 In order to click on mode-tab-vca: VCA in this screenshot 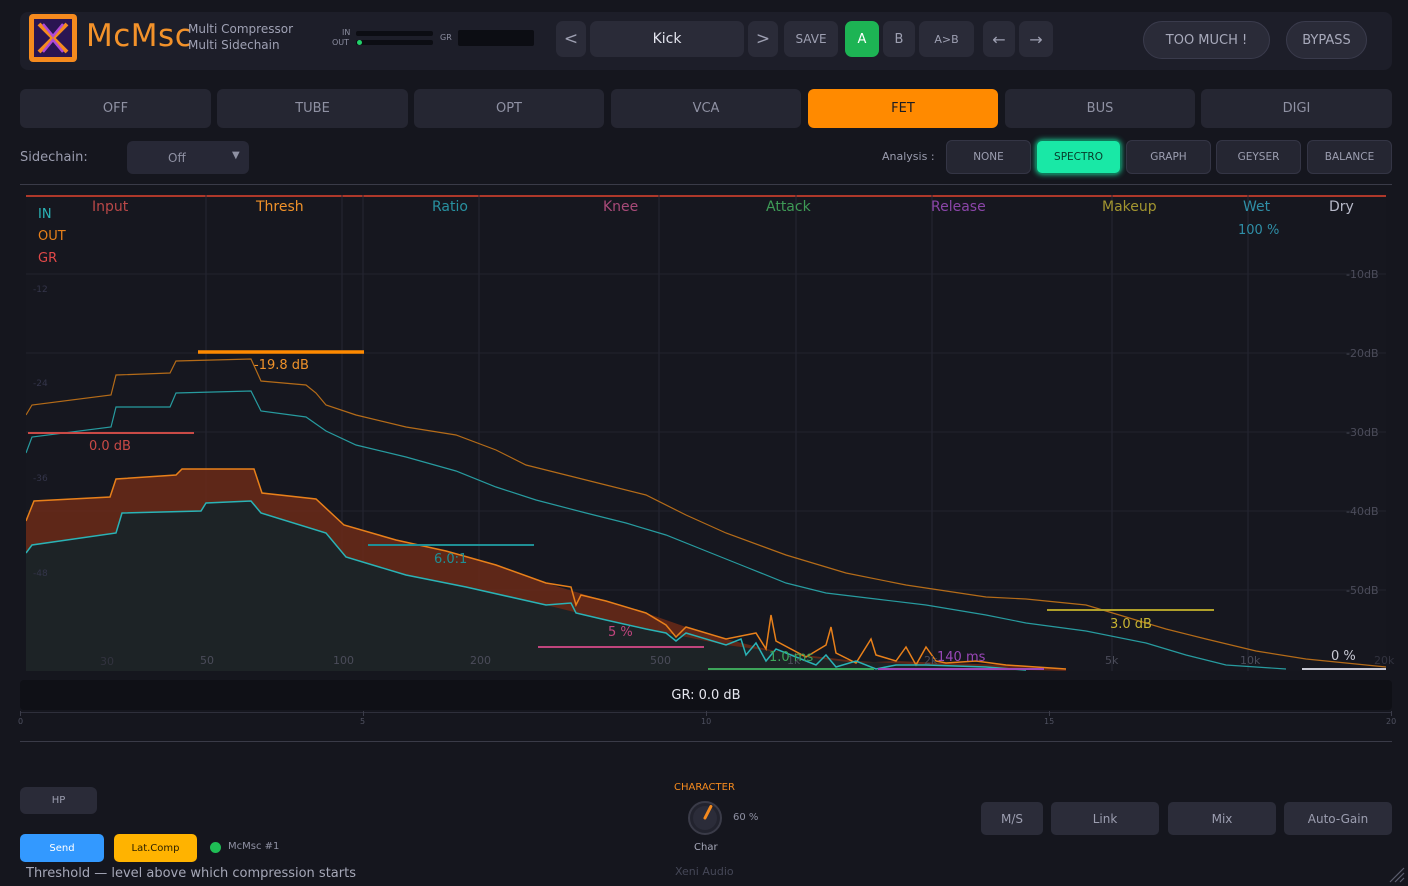, I will do `click(706, 108)`.